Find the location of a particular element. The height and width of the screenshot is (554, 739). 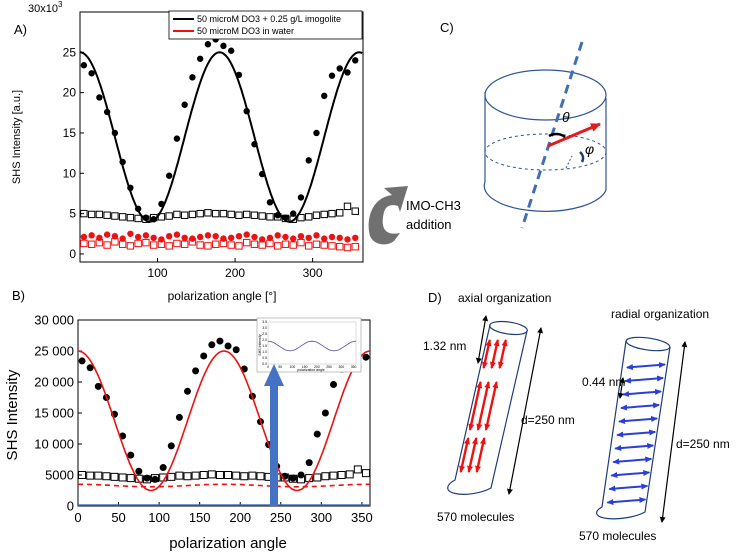

radial-spacing-marker is located at coordinates (621, 388).